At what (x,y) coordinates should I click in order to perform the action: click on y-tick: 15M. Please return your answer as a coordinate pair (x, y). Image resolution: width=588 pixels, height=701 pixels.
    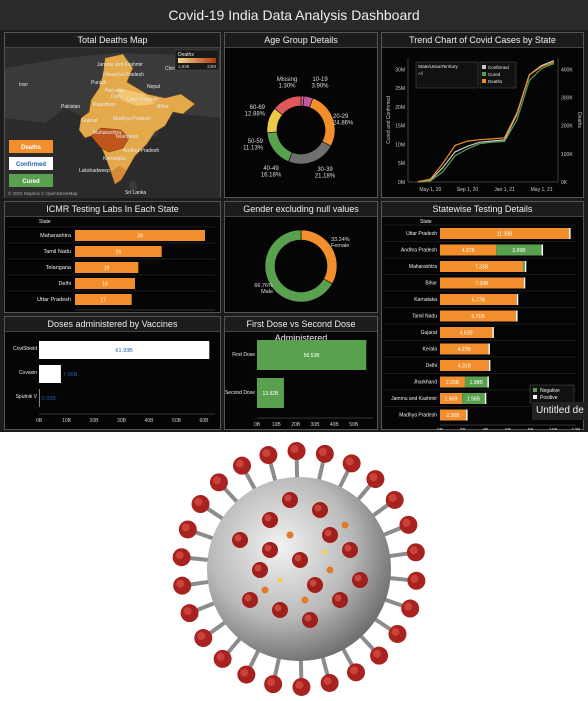
    Looking at the image, I should click on (400, 127).